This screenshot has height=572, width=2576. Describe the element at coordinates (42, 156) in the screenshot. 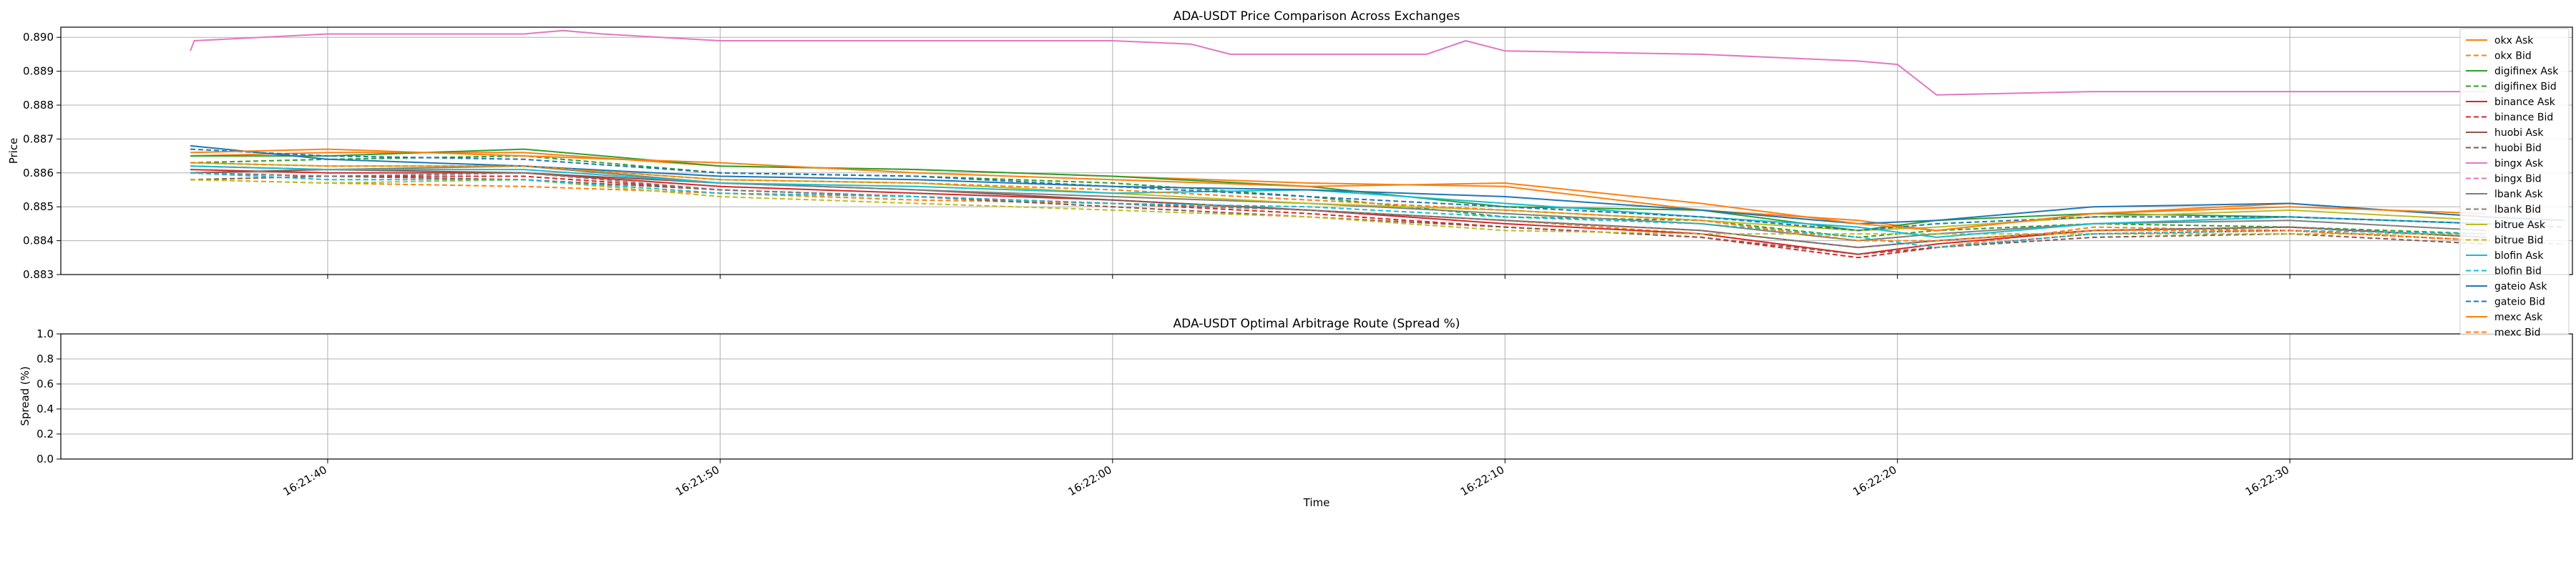

I see `price-chart-y-ticks: 0.883 0.884 0.885 0.886 0.887 0.888 0.889 0.890` at that location.